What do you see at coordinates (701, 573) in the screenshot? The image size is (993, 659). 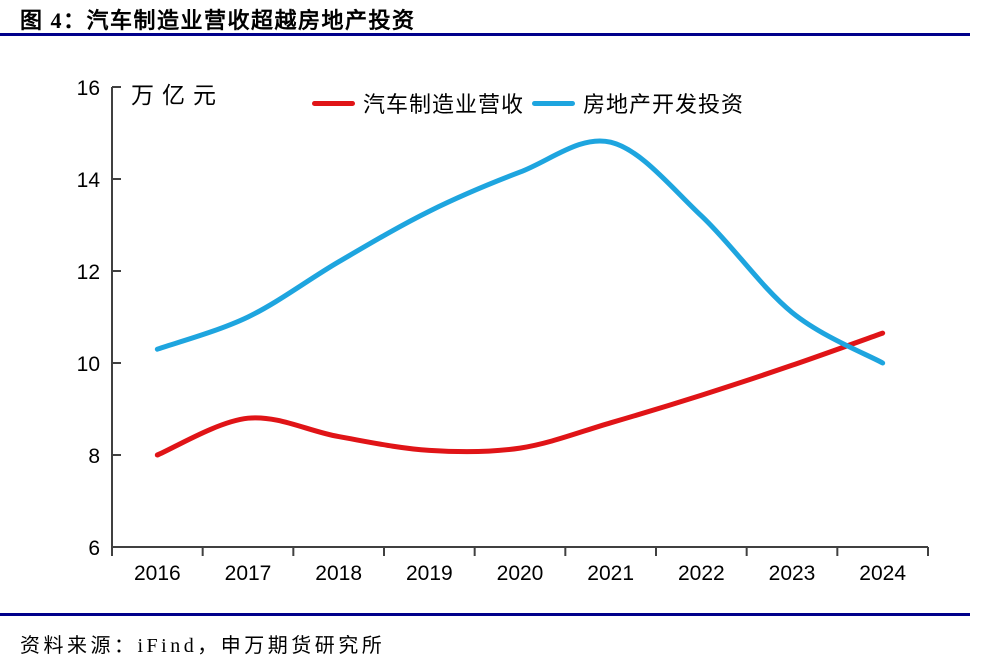 I see `x-tick-label: 2022` at bounding box center [701, 573].